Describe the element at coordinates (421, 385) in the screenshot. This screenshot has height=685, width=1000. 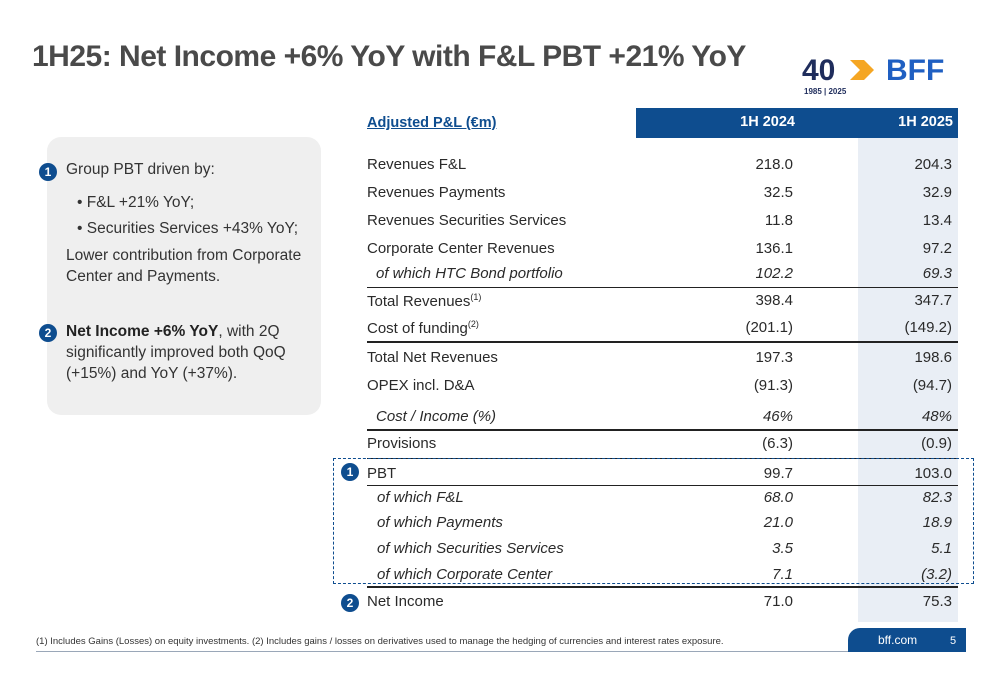
I see `row-label: OPEX incl. D&A` at that location.